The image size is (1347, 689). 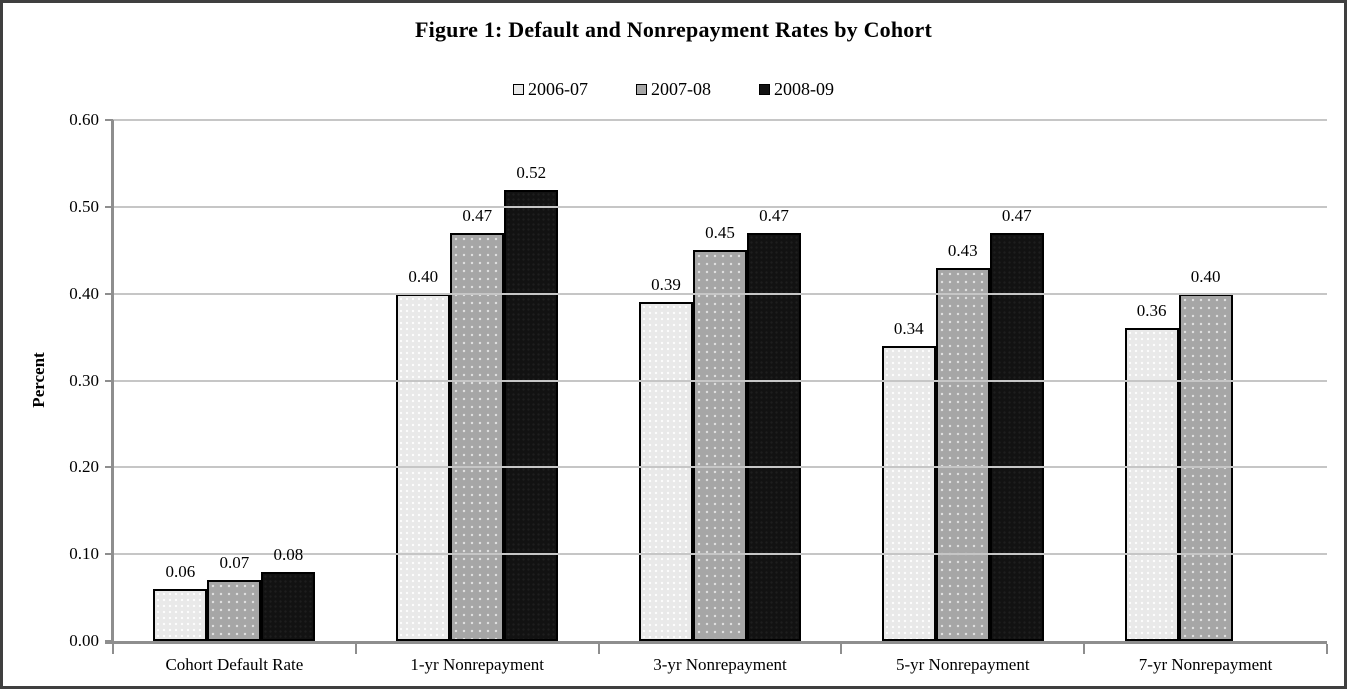 What do you see at coordinates (962, 664) in the screenshot?
I see `category-label: 5-yr Nonrepayment` at bounding box center [962, 664].